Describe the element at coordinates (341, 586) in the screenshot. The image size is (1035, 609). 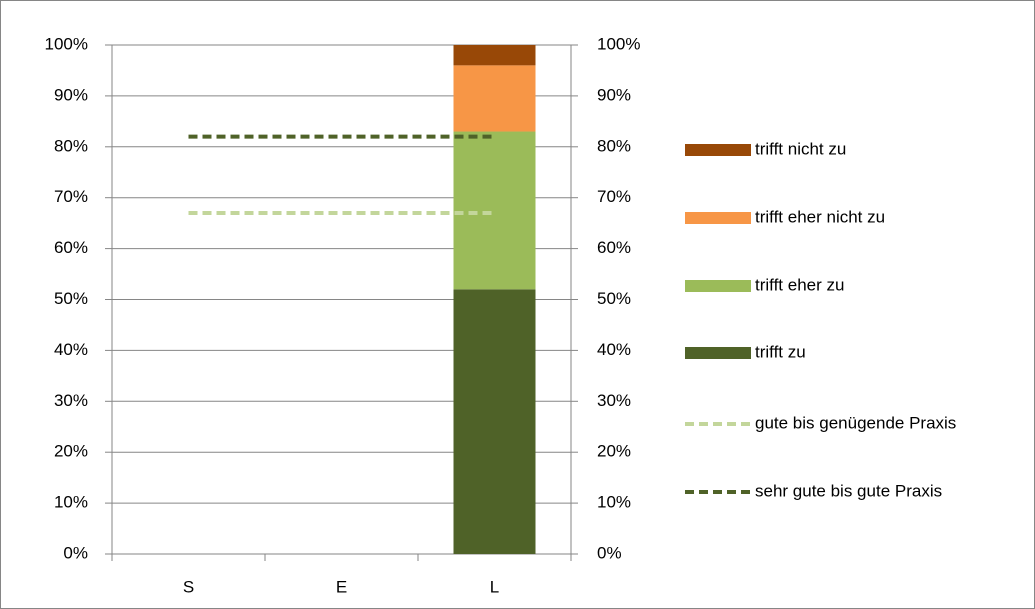
I see `x-tick-label: E` at that location.